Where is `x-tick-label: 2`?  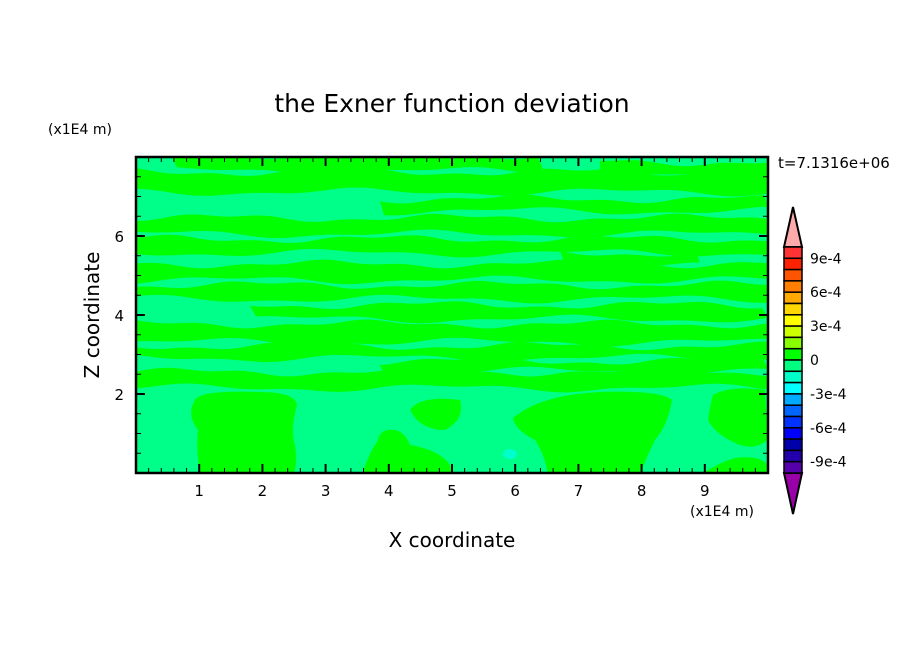
x-tick-label: 2 is located at coordinates (263, 491).